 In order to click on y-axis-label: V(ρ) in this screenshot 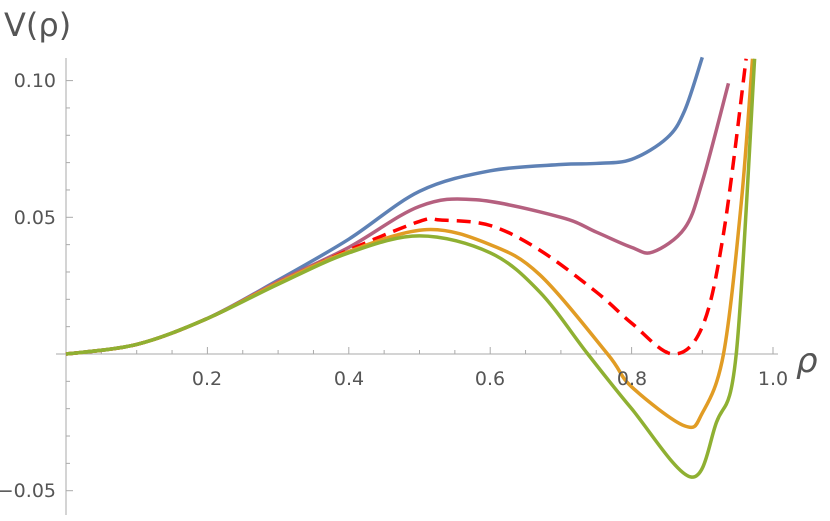, I will do `click(37, 25)`.